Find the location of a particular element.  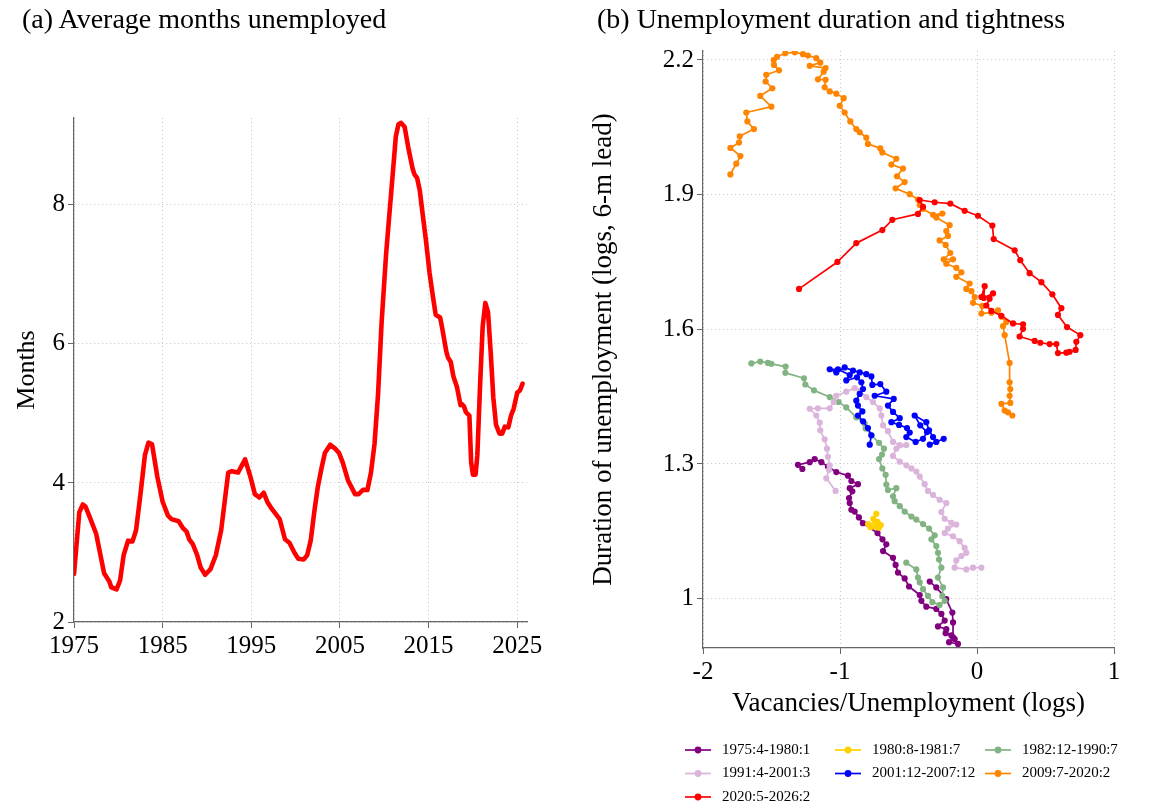

x-tick-label: 0 is located at coordinates (977, 670).